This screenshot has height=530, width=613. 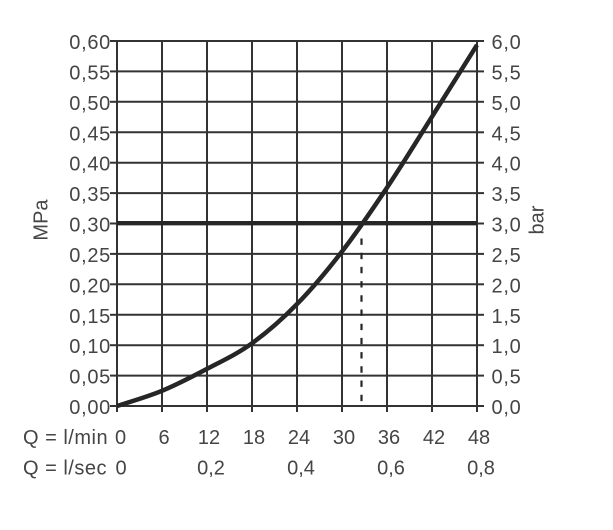 I want to click on svg-text: MPa, so click(x=42, y=220).